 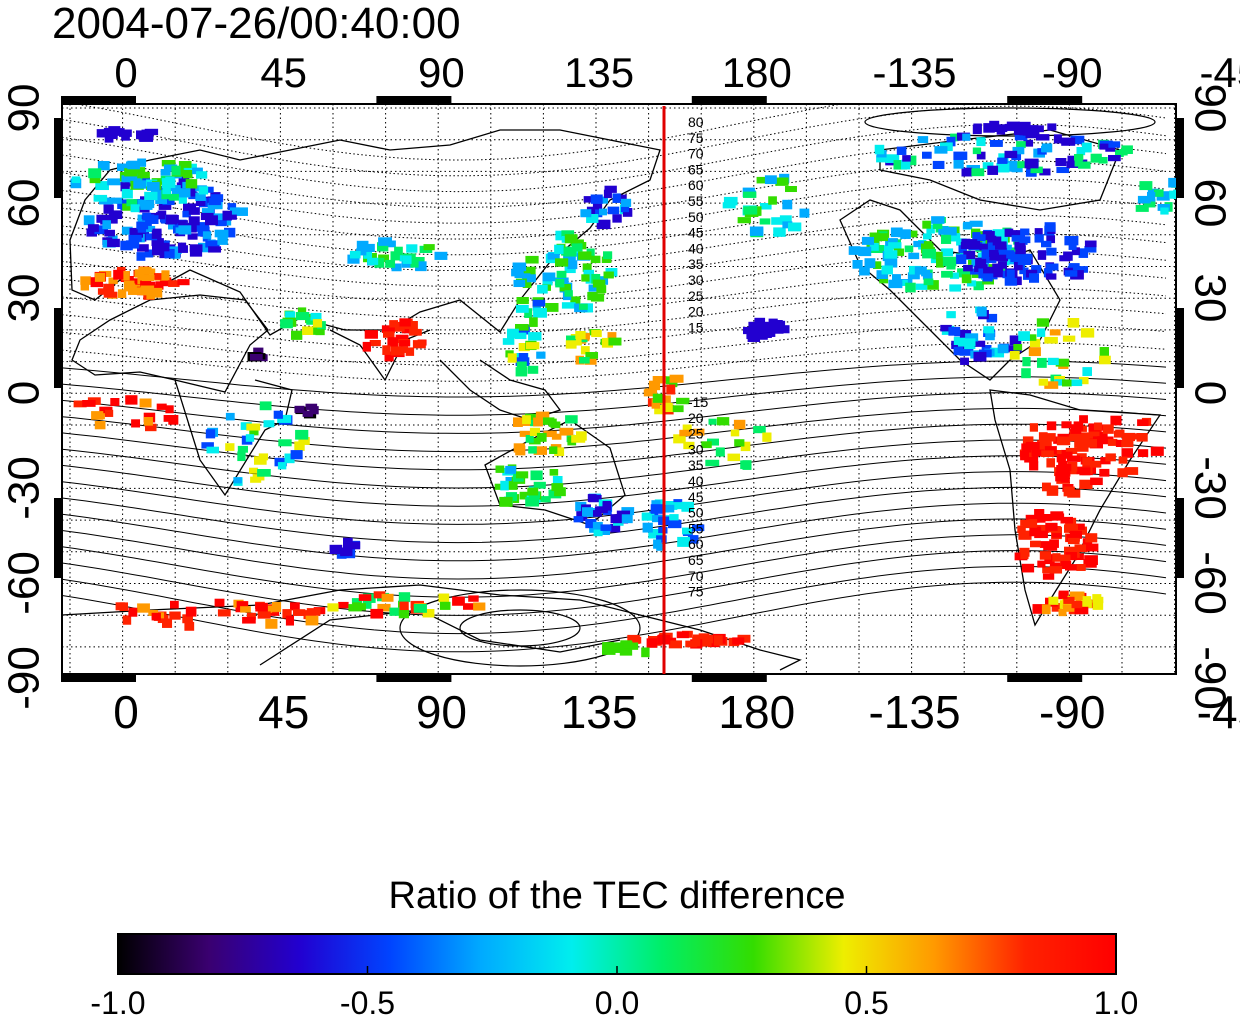 What do you see at coordinates (599, 72) in the screenshot?
I see `longitude-tick-label: 135` at bounding box center [599, 72].